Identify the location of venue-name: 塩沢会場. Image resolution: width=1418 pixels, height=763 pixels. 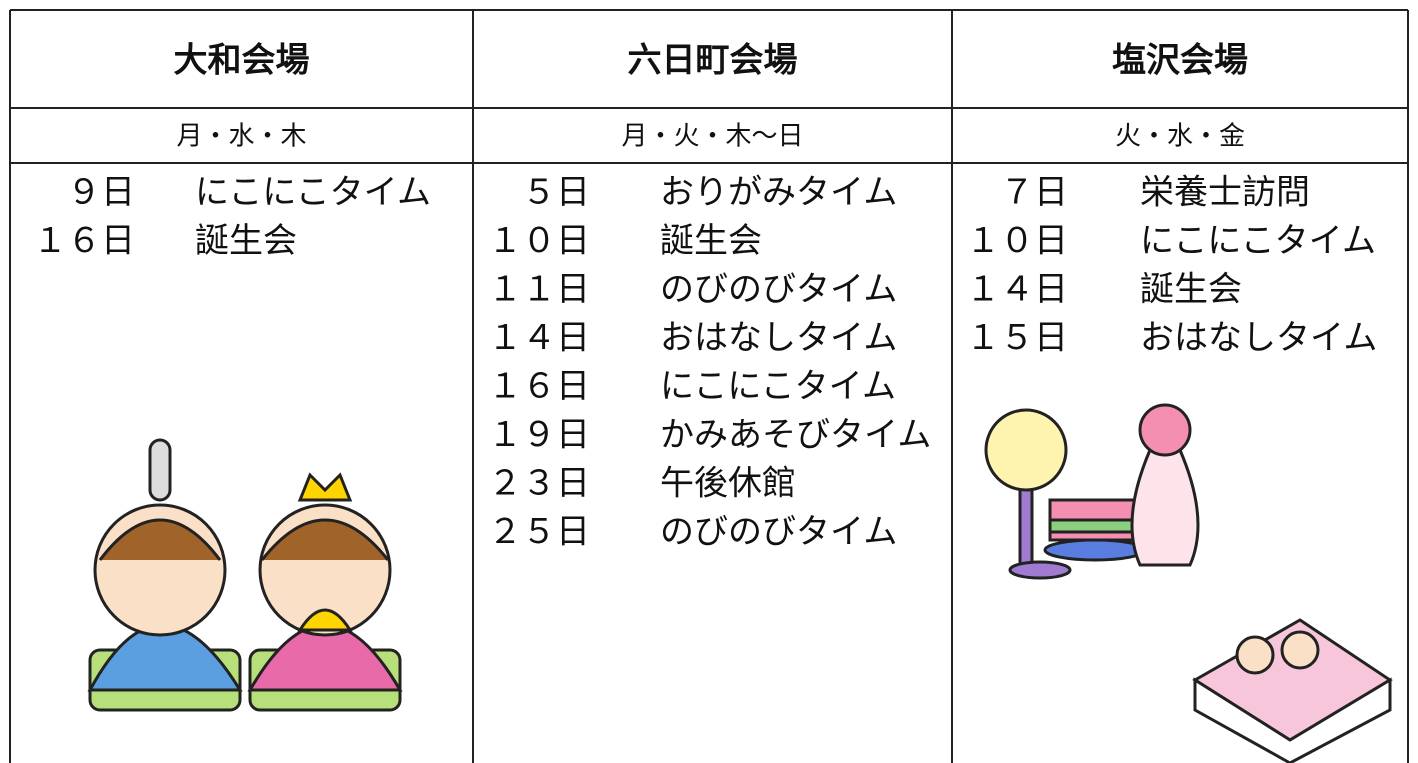
(1180, 61).